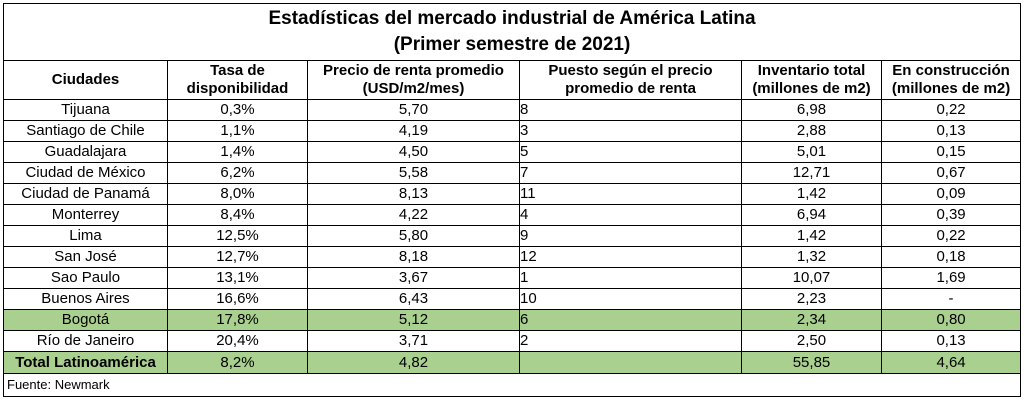  I want to click on table-row: Buenos Aires 16,6% 6,43 10 2,23-, so click(512, 299).